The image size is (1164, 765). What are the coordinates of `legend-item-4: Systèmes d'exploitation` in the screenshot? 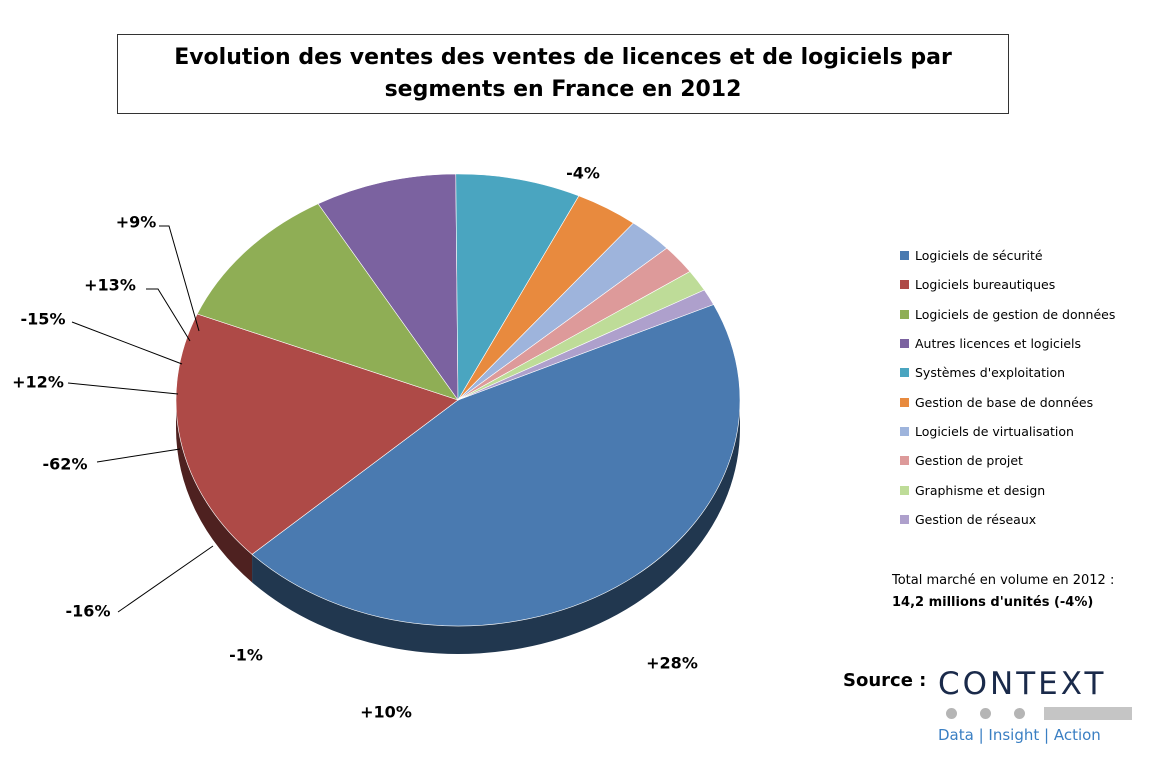 It's located at (1030, 372).